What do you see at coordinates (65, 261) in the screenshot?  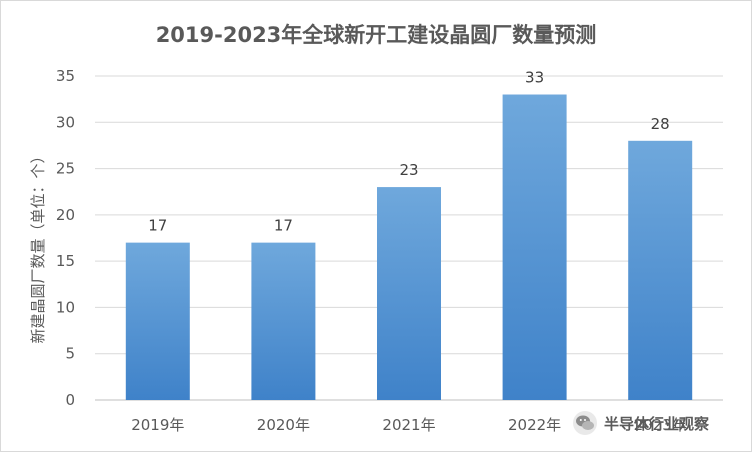 I see `y-tick-label: 15` at bounding box center [65, 261].